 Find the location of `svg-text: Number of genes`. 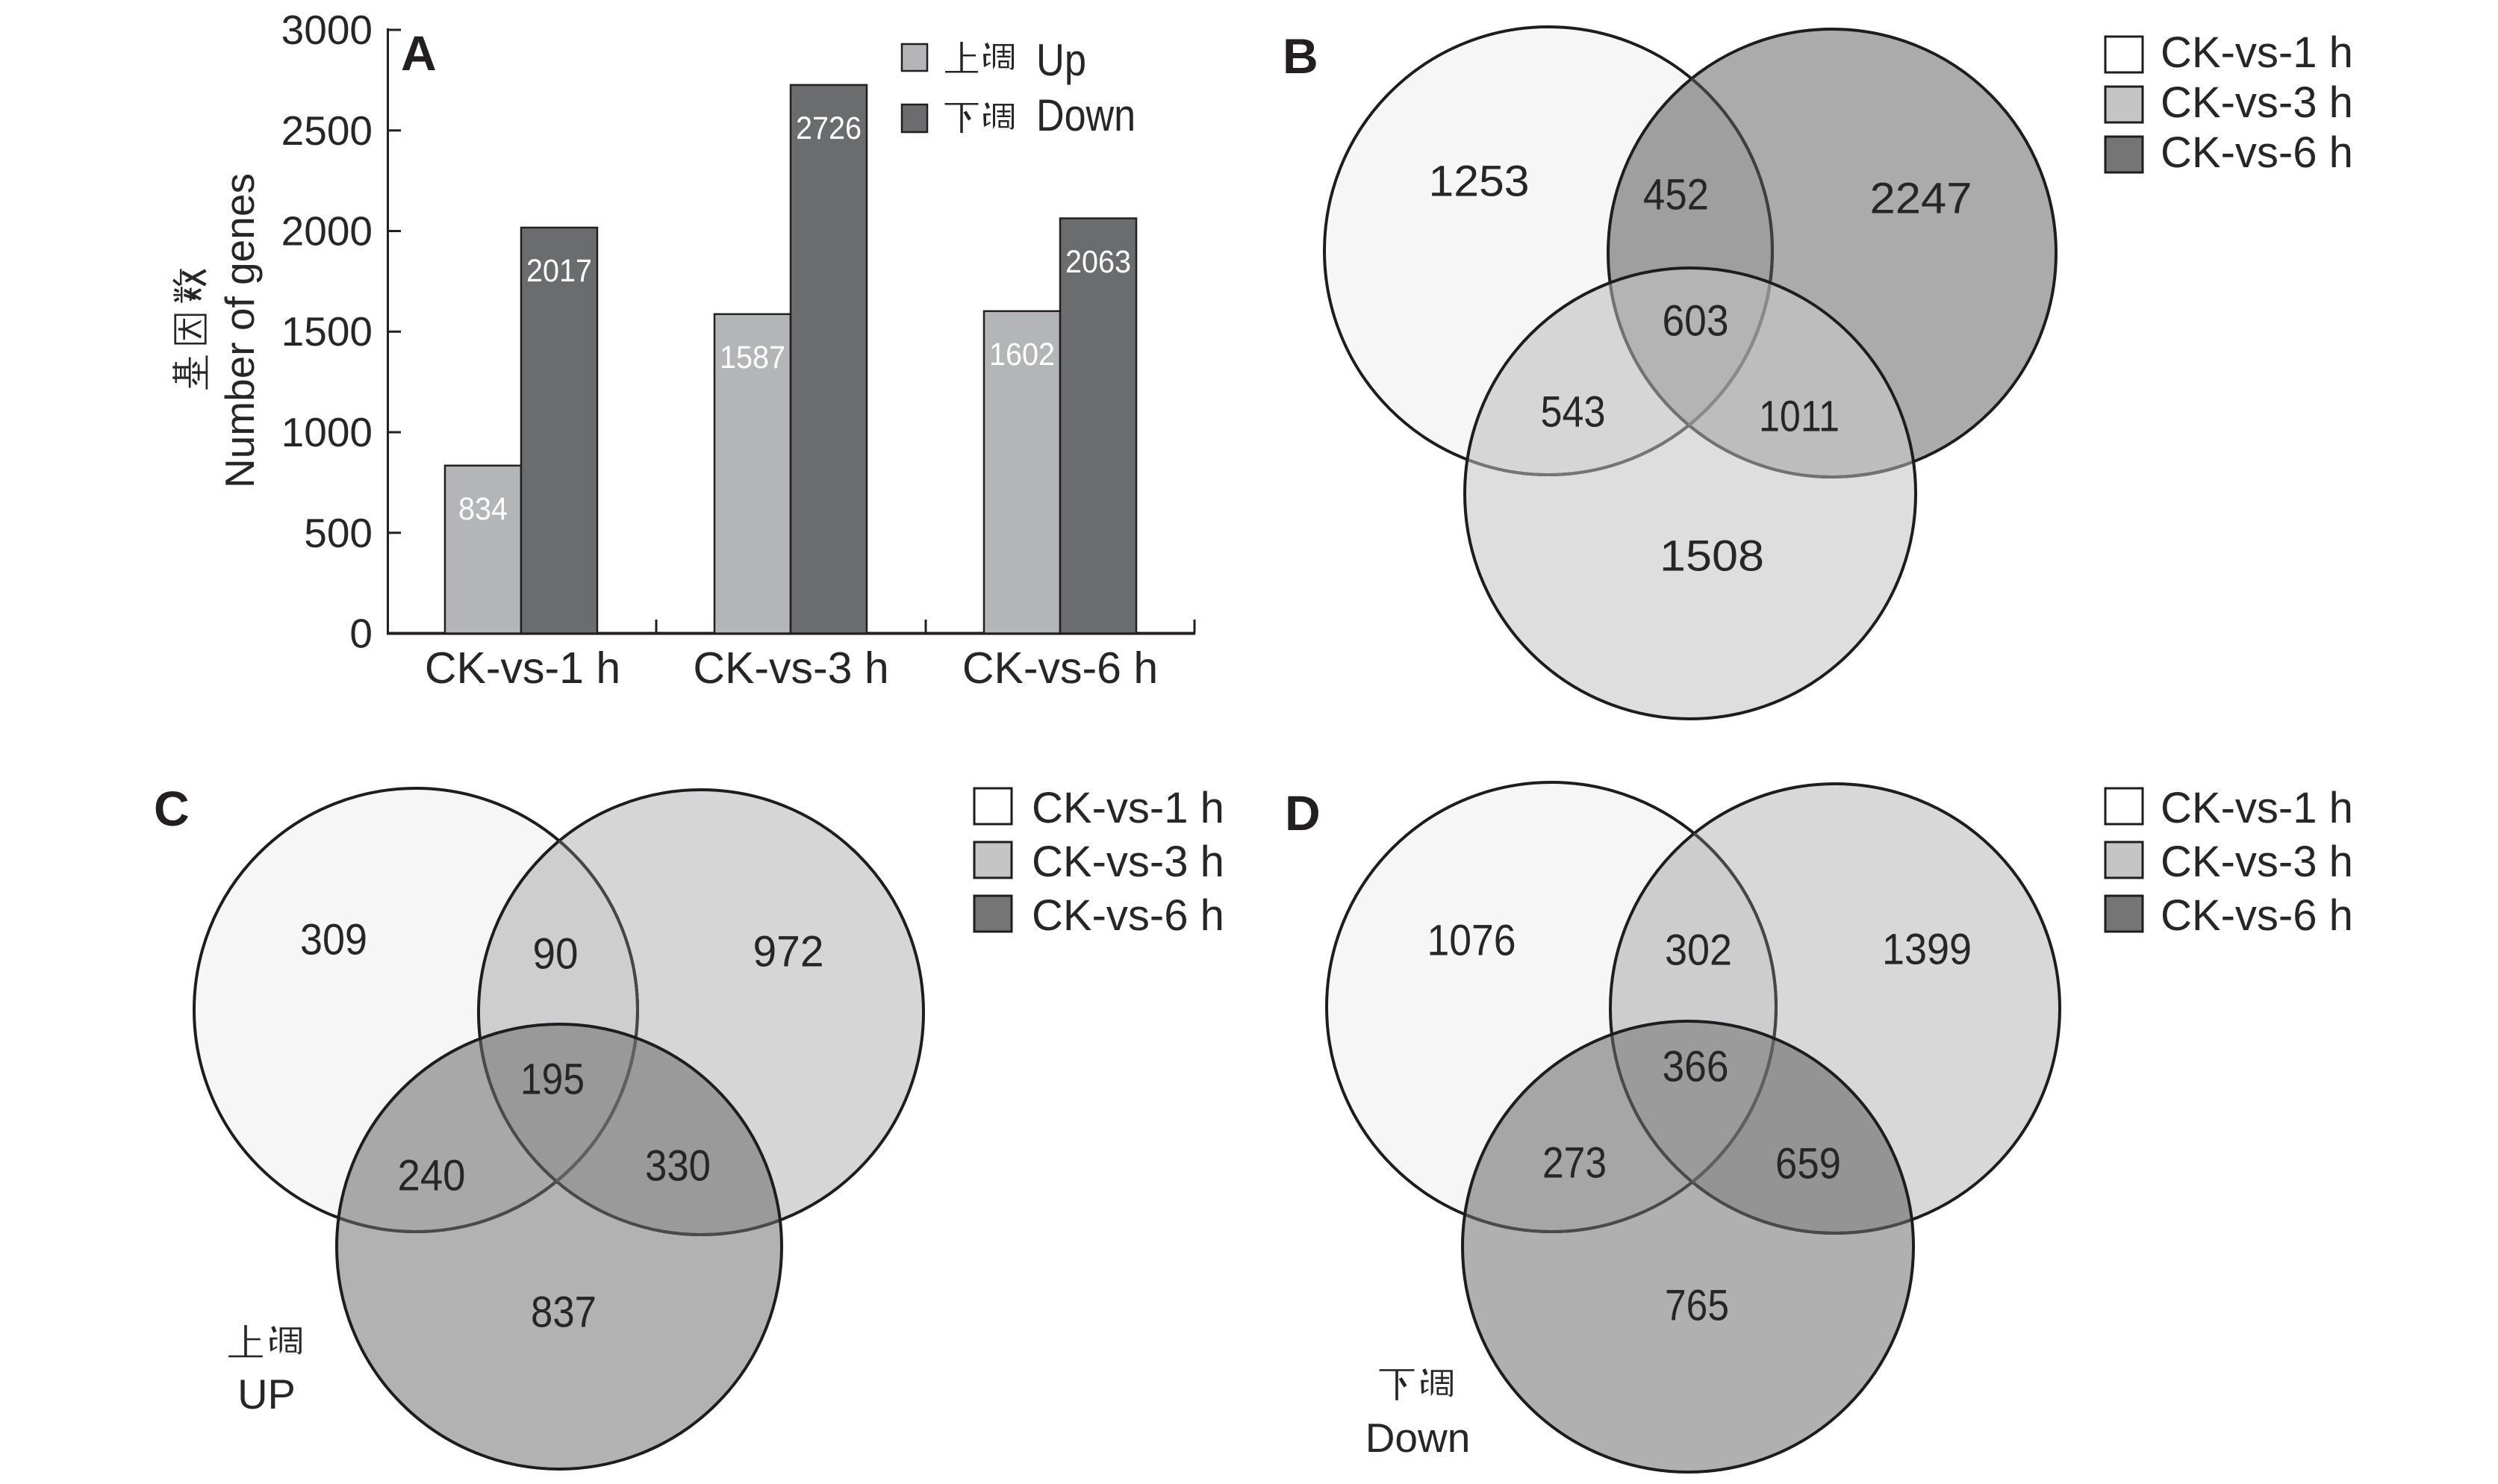

svg-text: Number of genes is located at coordinates (240, 330).